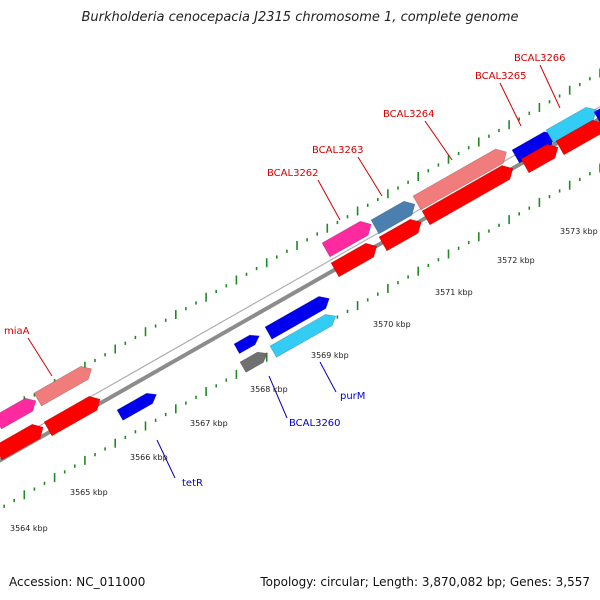 This screenshot has height=600, width=600. I want to click on scale-tick-label: 3567 kbp, so click(209, 423).